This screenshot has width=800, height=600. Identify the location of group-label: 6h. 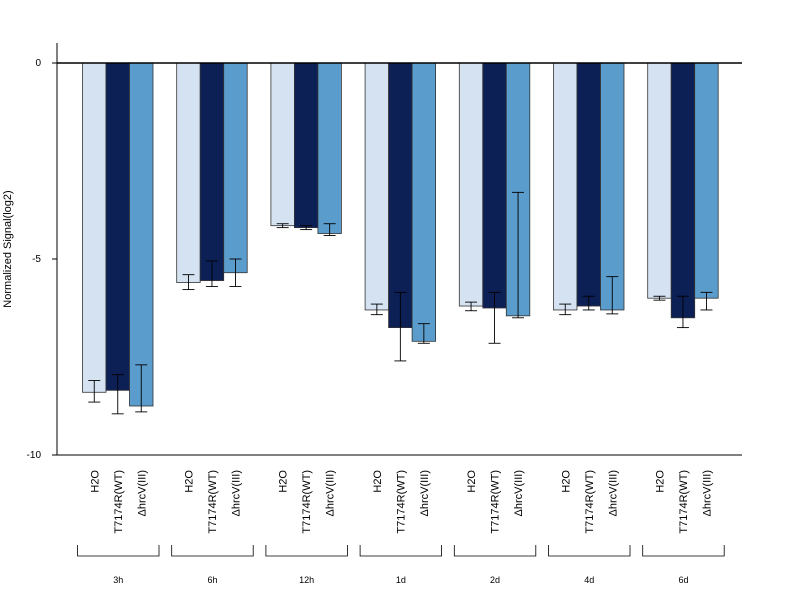
(212, 580).